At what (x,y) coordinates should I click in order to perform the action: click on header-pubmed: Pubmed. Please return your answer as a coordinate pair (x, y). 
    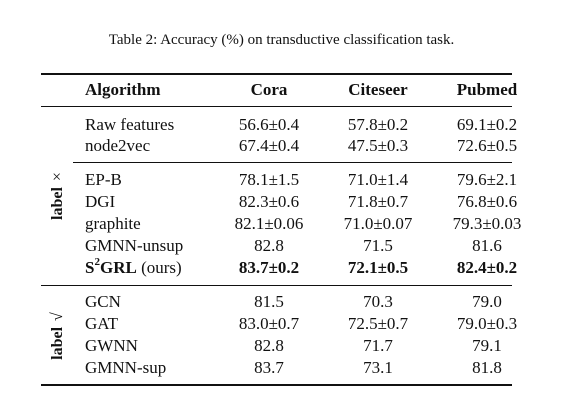
    Looking at the image, I should click on (487, 89).